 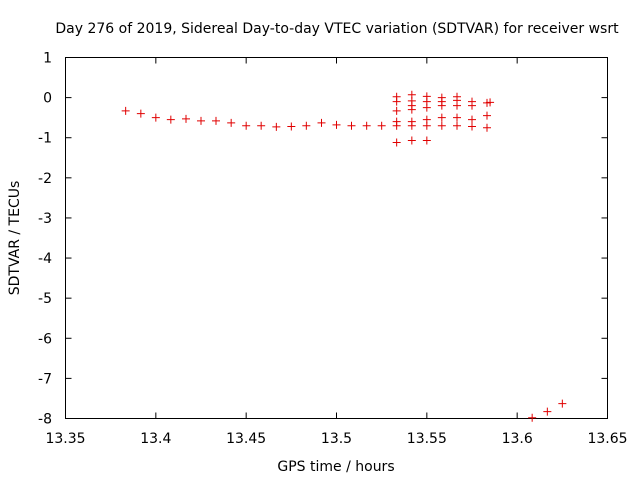 What do you see at coordinates (45, 259) in the screenshot?
I see `y-tick-label: -4` at bounding box center [45, 259].